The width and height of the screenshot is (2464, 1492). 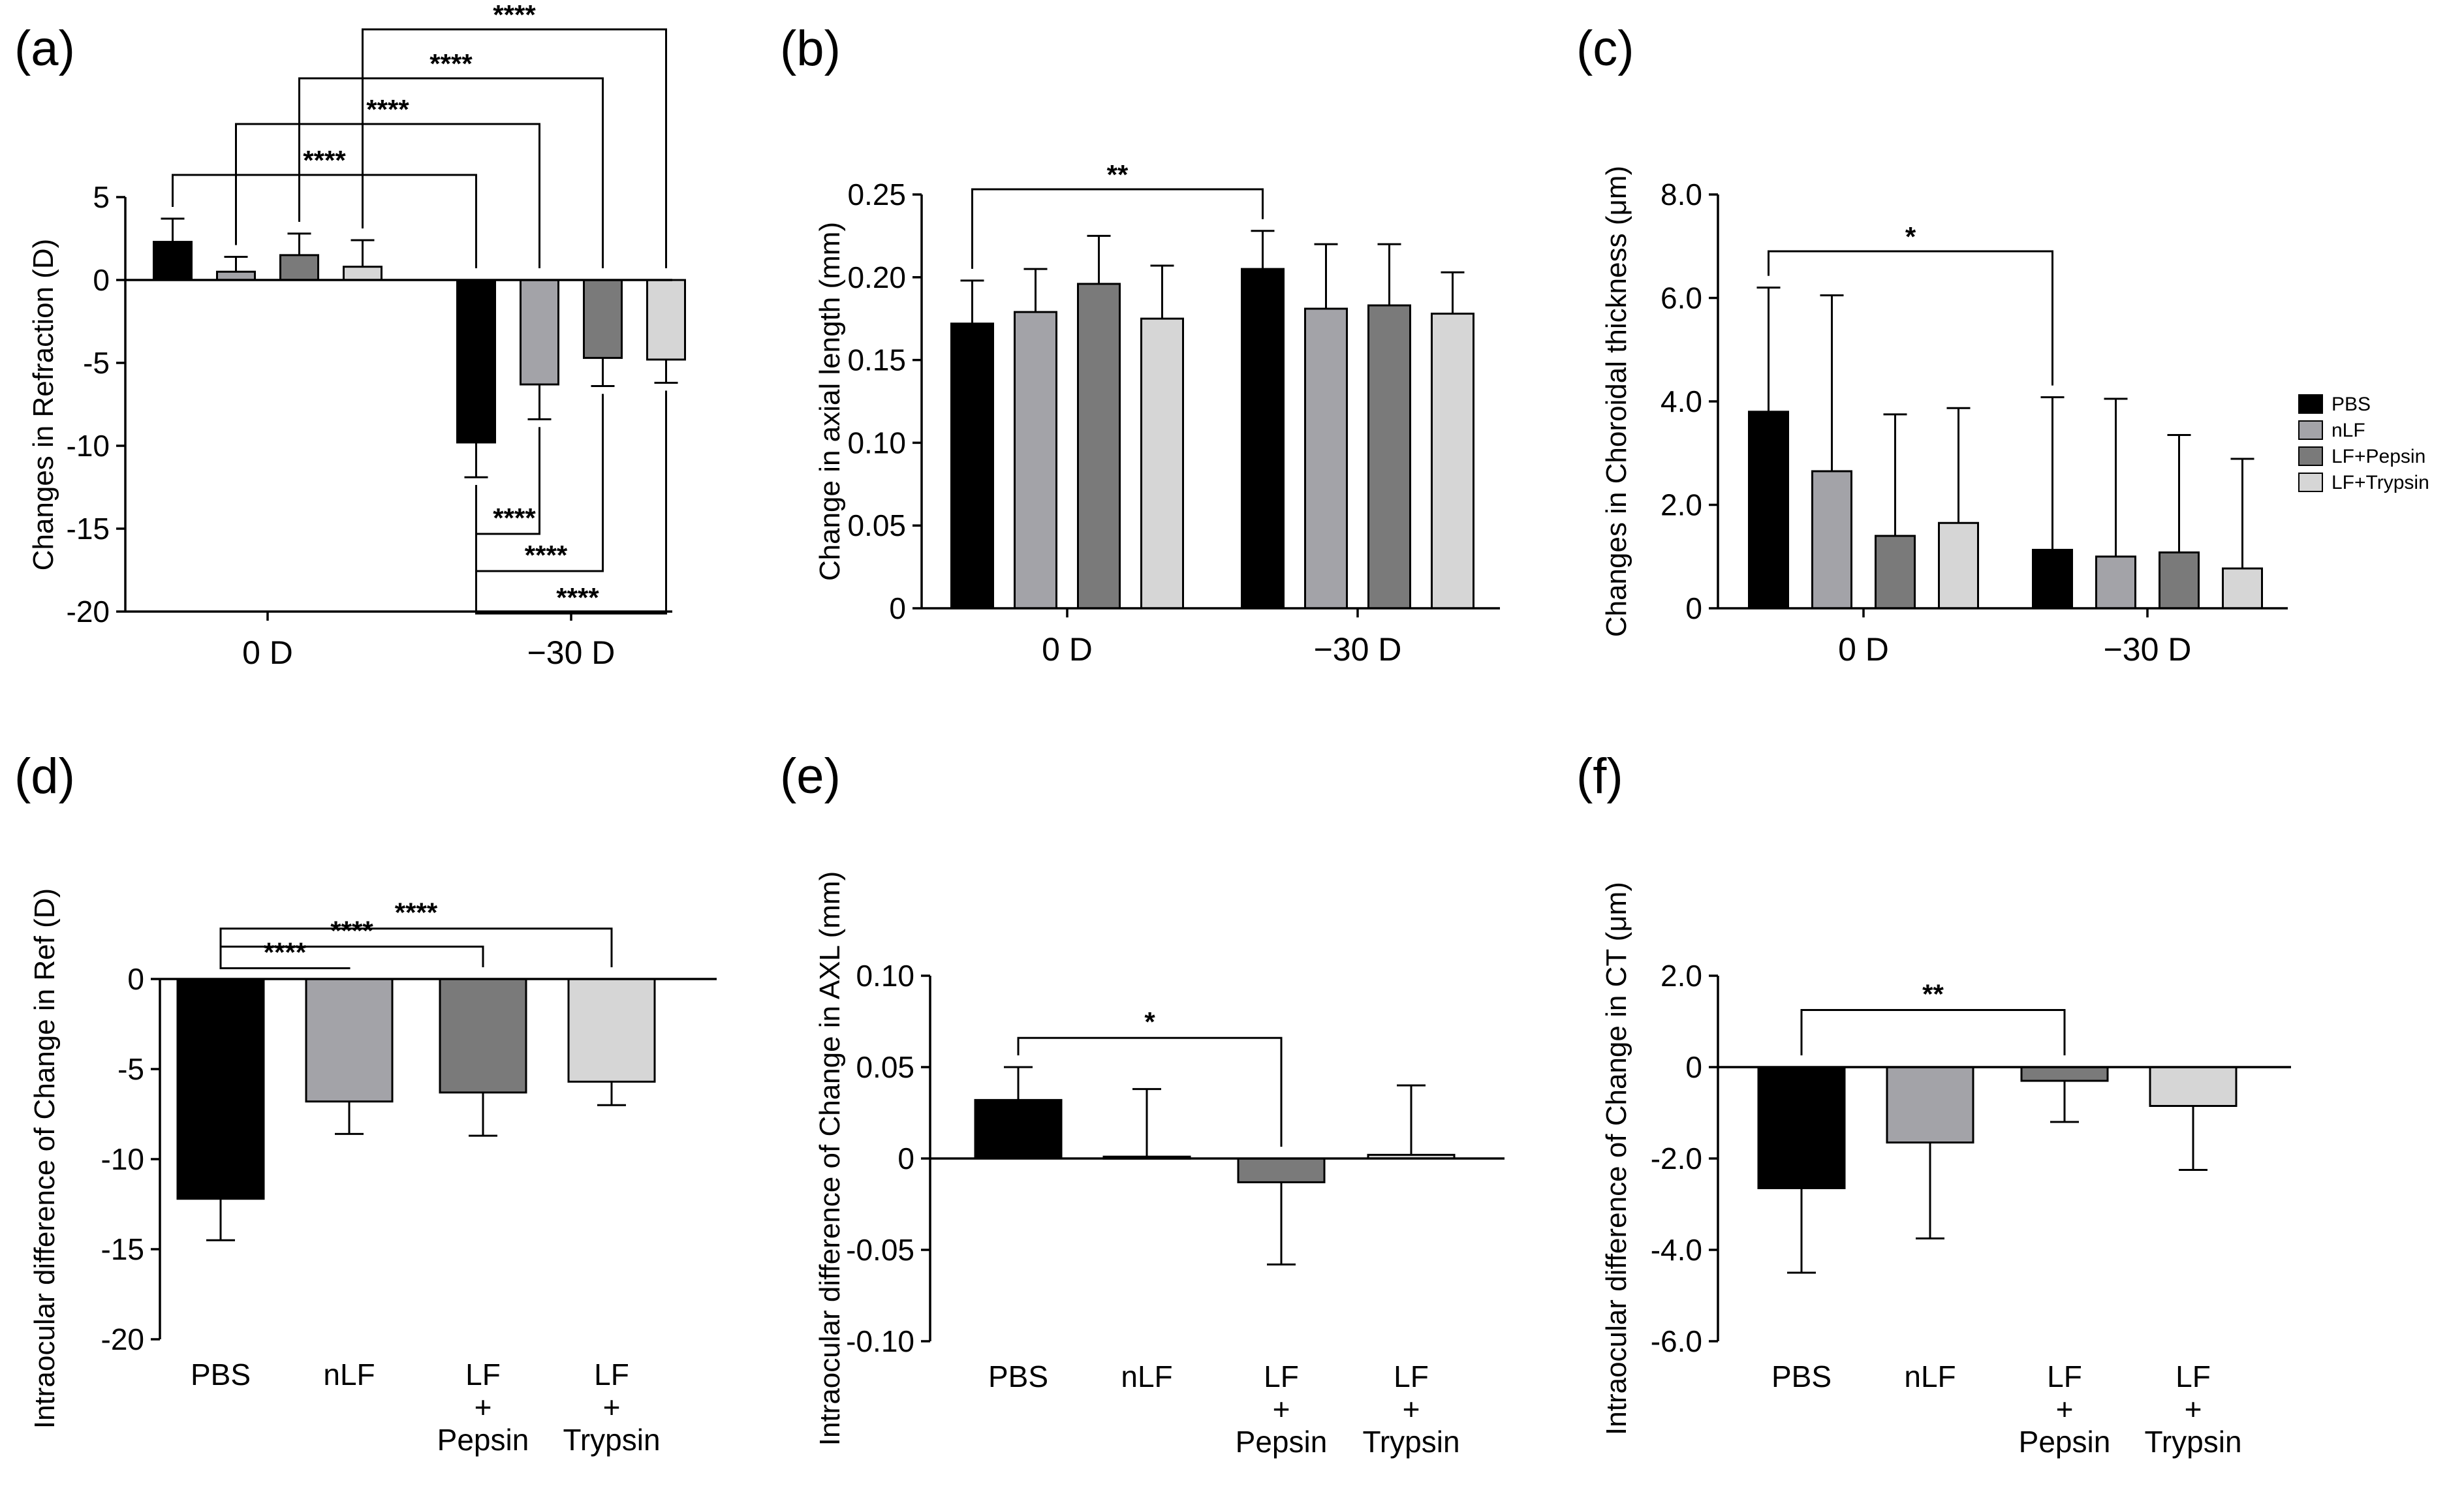 What do you see at coordinates (880, 1250) in the screenshot?
I see `y-tick-label: -0.05` at bounding box center [880, 1250].